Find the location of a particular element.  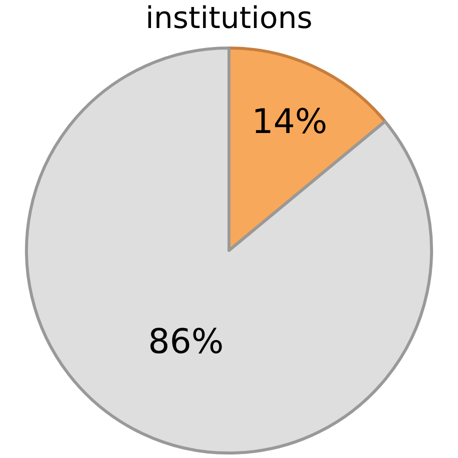

data-label: 86% is located at coordinates (186, 342).